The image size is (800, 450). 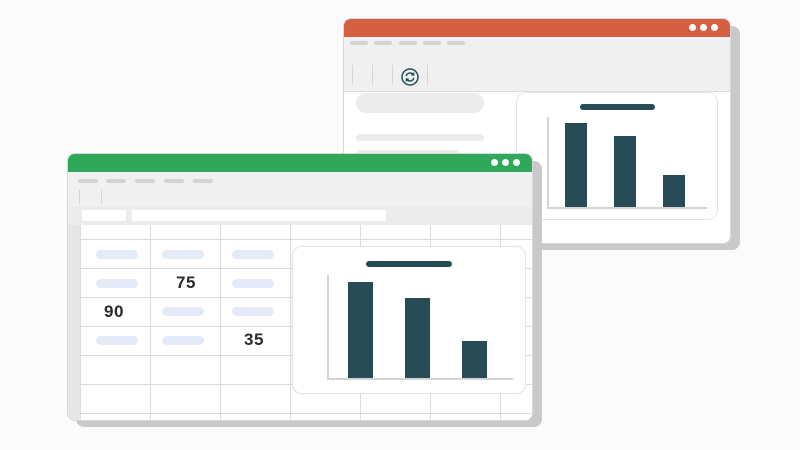 I want to click on row-header-column, so click(x=74, y=322).